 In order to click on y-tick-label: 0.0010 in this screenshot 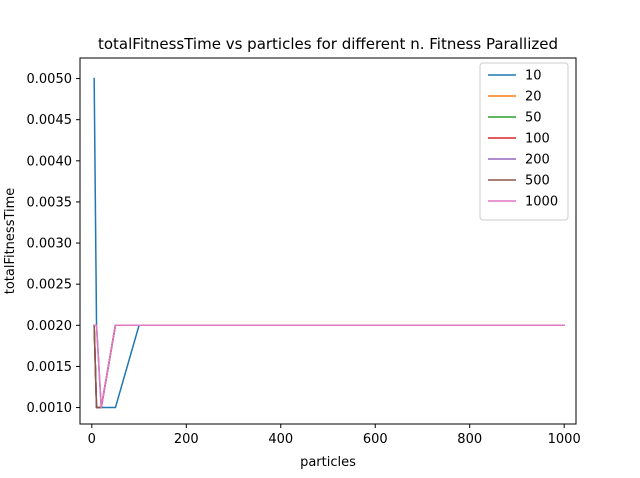, I will do `click(50, 408)`.